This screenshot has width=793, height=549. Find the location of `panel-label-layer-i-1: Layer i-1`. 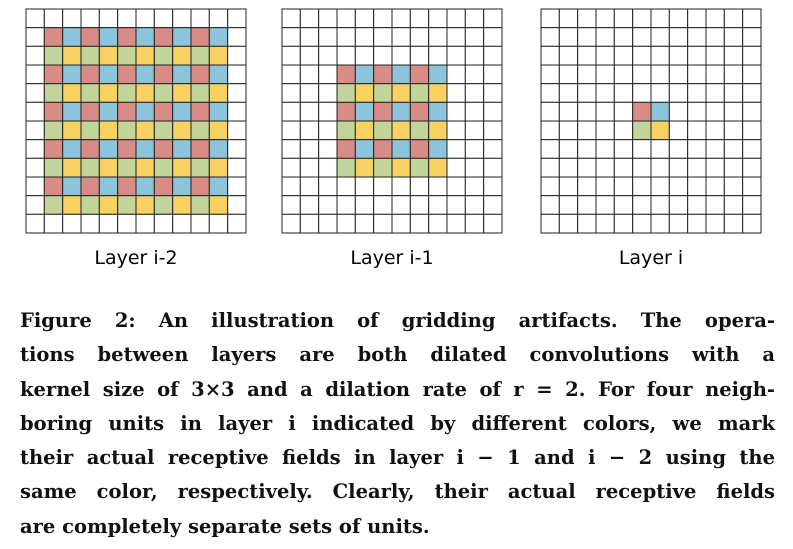

panel-label-layer-i-1: Layer i-1 is located at coordinates (392, 258).